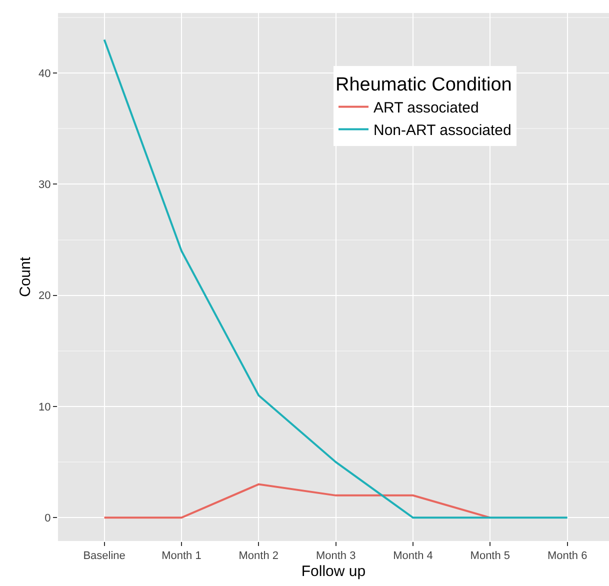  I want to click on y-tick-label: 0, so click(47, 518).